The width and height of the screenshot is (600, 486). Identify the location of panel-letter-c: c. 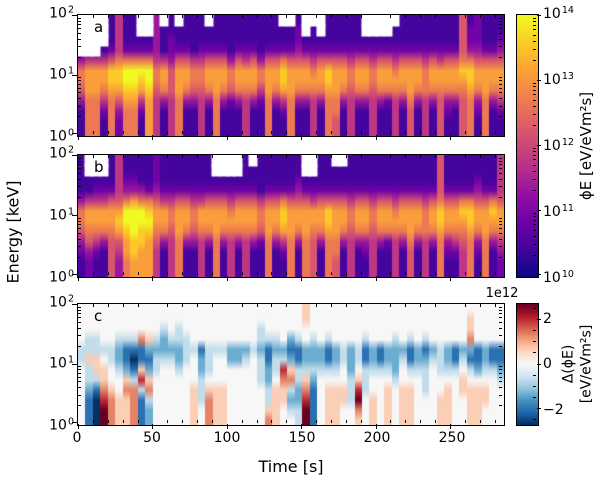
(98, 316).